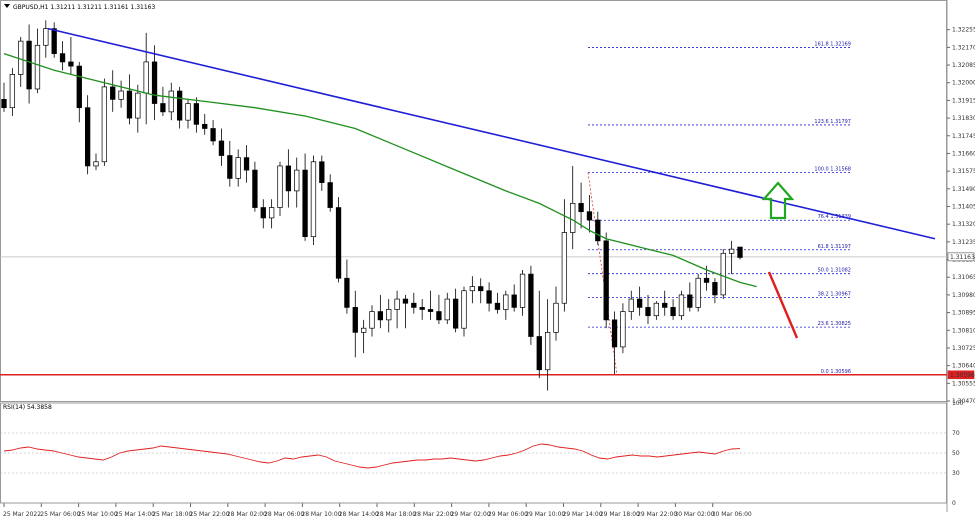 The height and width of the screenshot is (522, 975). What do you see at coordinates (834, 247) in the screenshot?
I see `fib-level-label: 61.8 1.31197` at bounding box center [834, 247].